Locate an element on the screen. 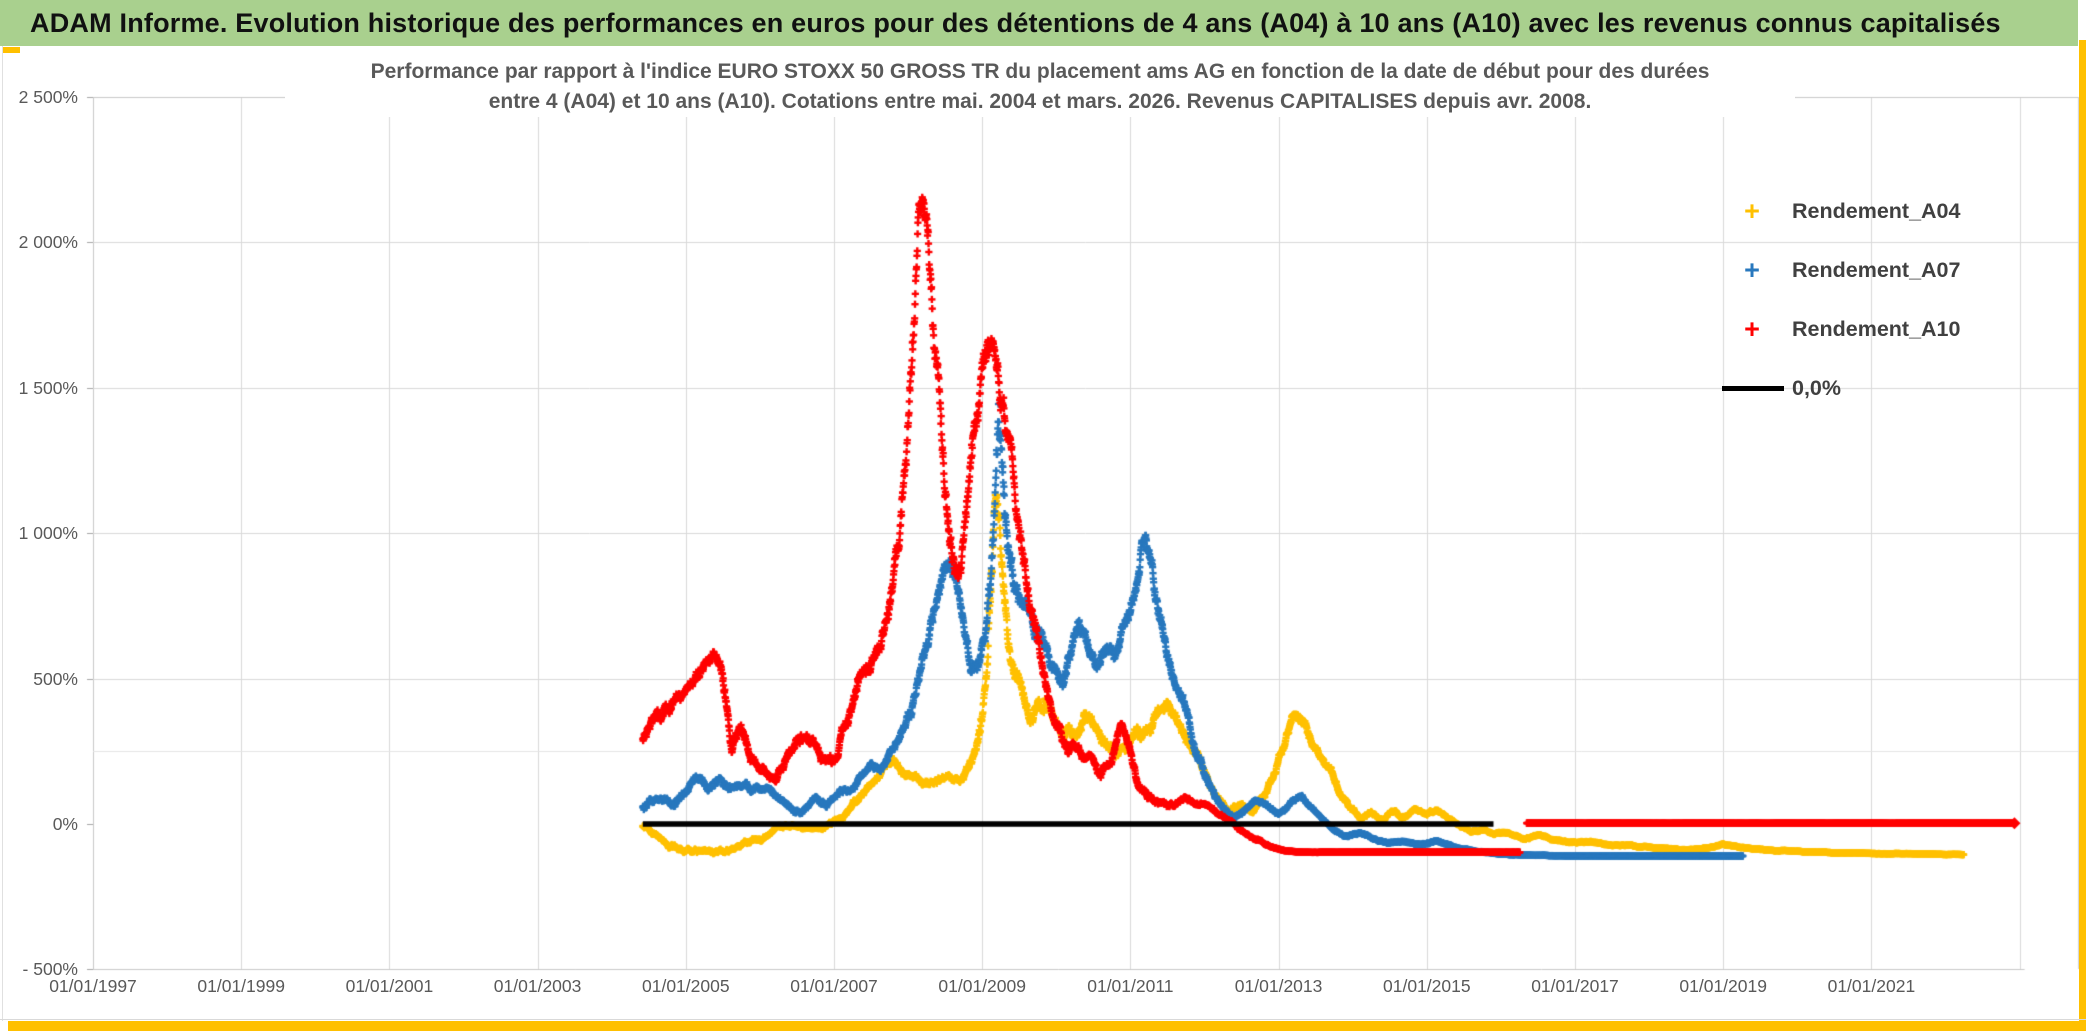 This screenshot has height=1031, width=2086. legend-label: Rendement_A10 is located at coordinates (1876, 329).